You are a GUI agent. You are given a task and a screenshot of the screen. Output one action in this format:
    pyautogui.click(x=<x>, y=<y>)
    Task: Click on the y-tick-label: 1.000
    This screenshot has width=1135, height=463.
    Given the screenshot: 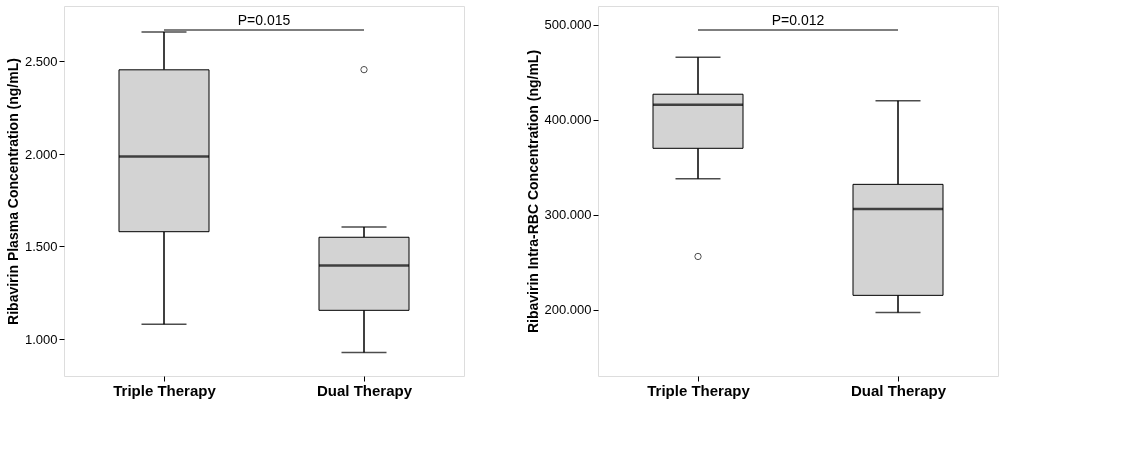 What is the action you would take?
    pyautogui.click(x=41, y=339)
    